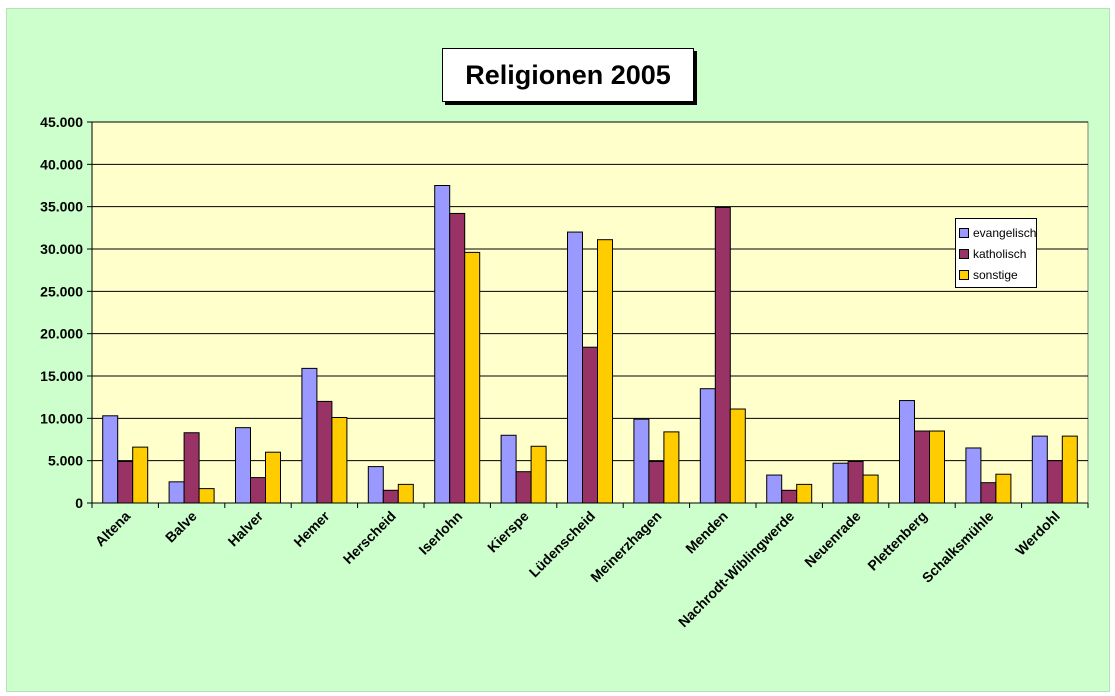 The image size is (1115, 696). What do you see at coordinates (61, 122) in the screenshot?
I see `y-tick-label: 45.000` at bounding box center [61, 122].